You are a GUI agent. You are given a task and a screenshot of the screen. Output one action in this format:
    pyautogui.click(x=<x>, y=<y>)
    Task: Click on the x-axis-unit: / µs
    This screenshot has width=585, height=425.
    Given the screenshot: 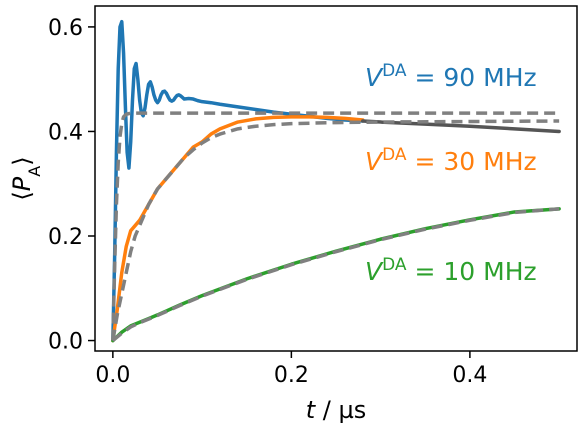 What is the action you would take?
    pyautogui.click(x=340, y=410)
    